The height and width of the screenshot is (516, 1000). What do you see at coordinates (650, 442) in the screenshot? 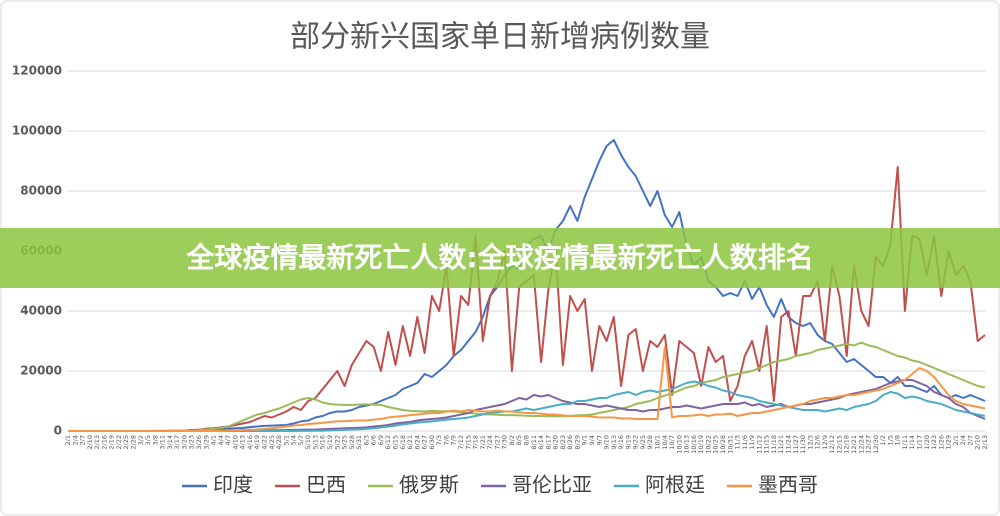
I see `x-tick-label: 9/28` at bounding box center [650, 442].